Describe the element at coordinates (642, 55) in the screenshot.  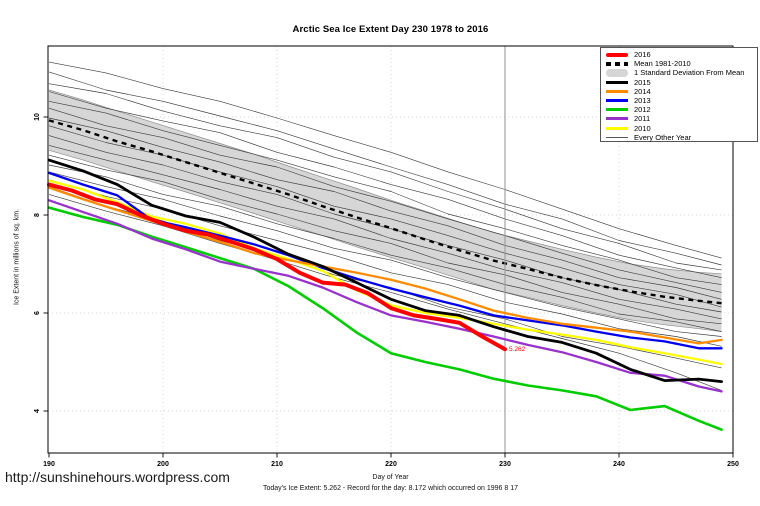
I see `legend-label: 2016` at that location.